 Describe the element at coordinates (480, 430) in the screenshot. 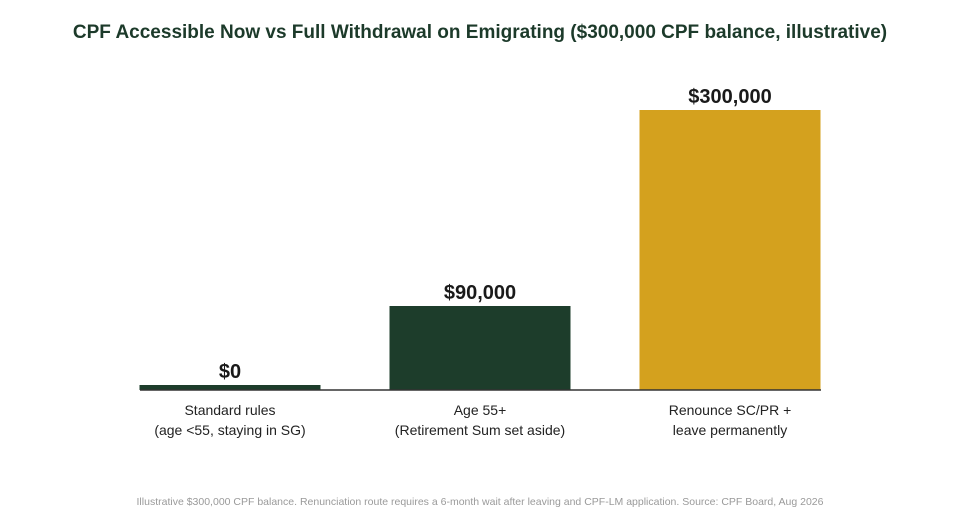

I see `category-label-1-1: (Retirement Sum set aside)` at that location.